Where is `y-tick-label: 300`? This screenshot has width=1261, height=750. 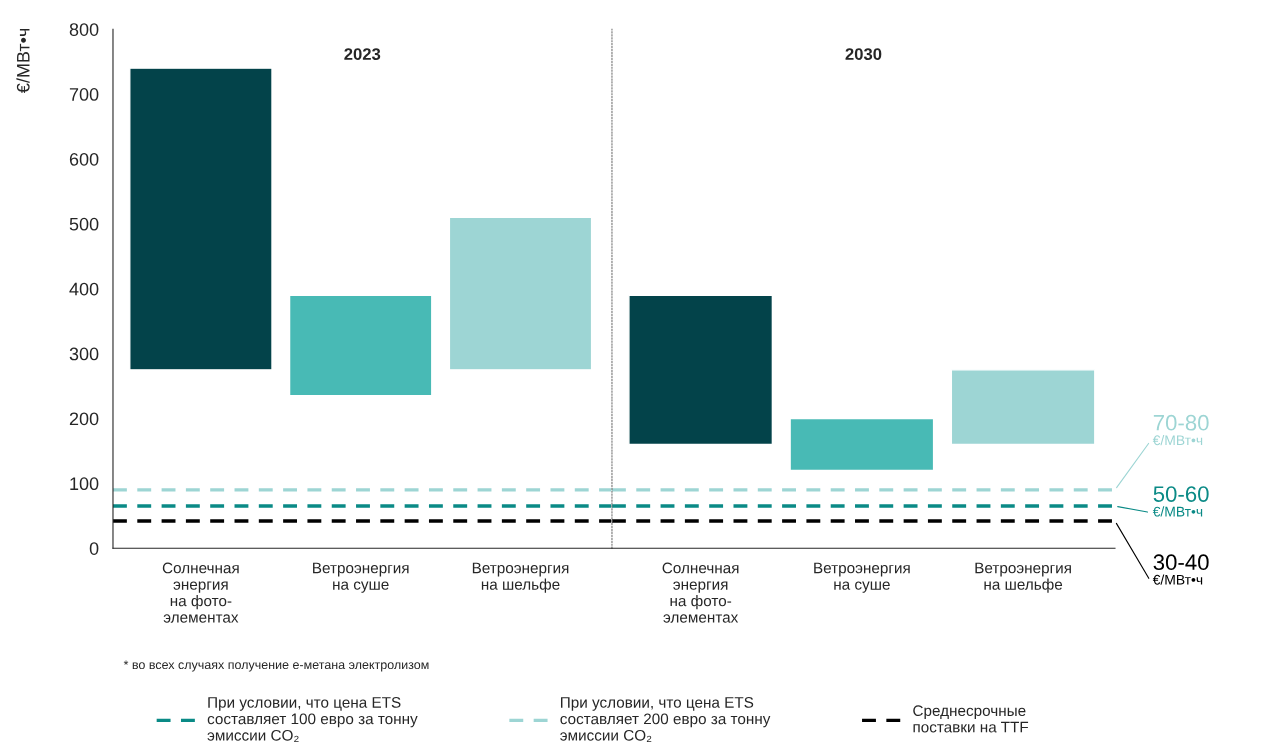
y-tick-label: 300 is located at coordinates (84, 354).